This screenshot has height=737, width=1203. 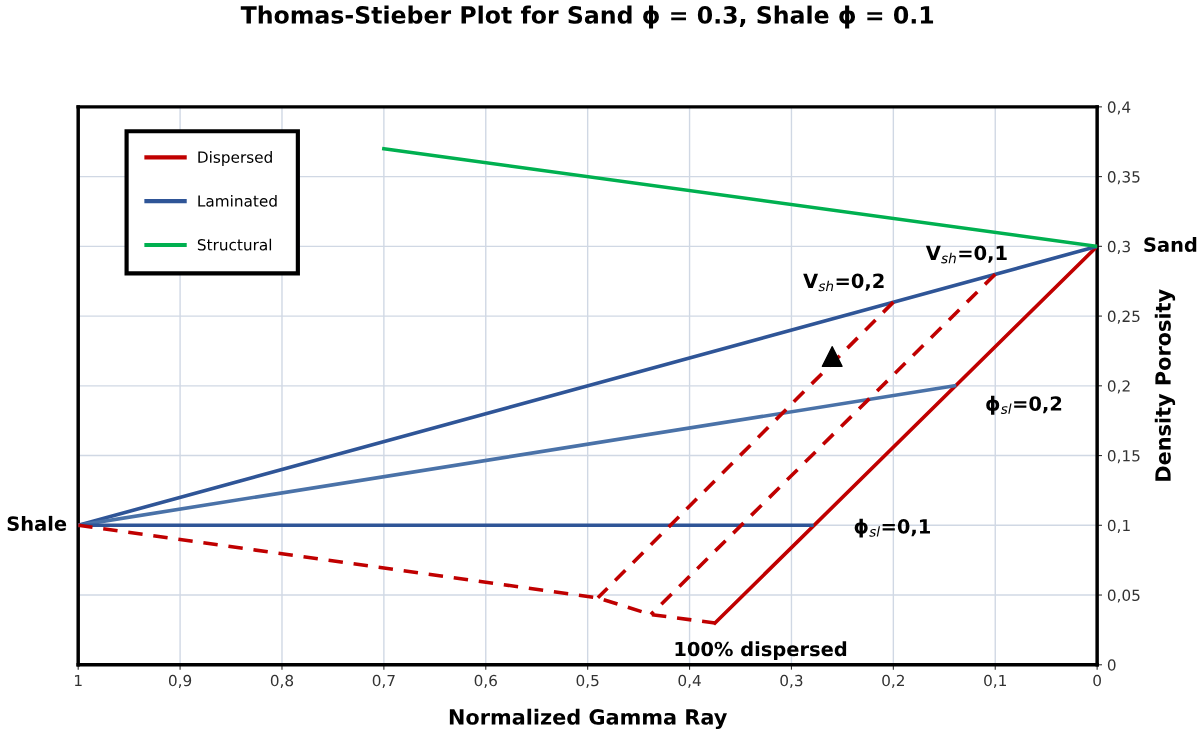 What do you see at coordinates (1118, 526) in the screenshot?
I see `y-tick-label: 0,1` at bounding box center [1118, 526].